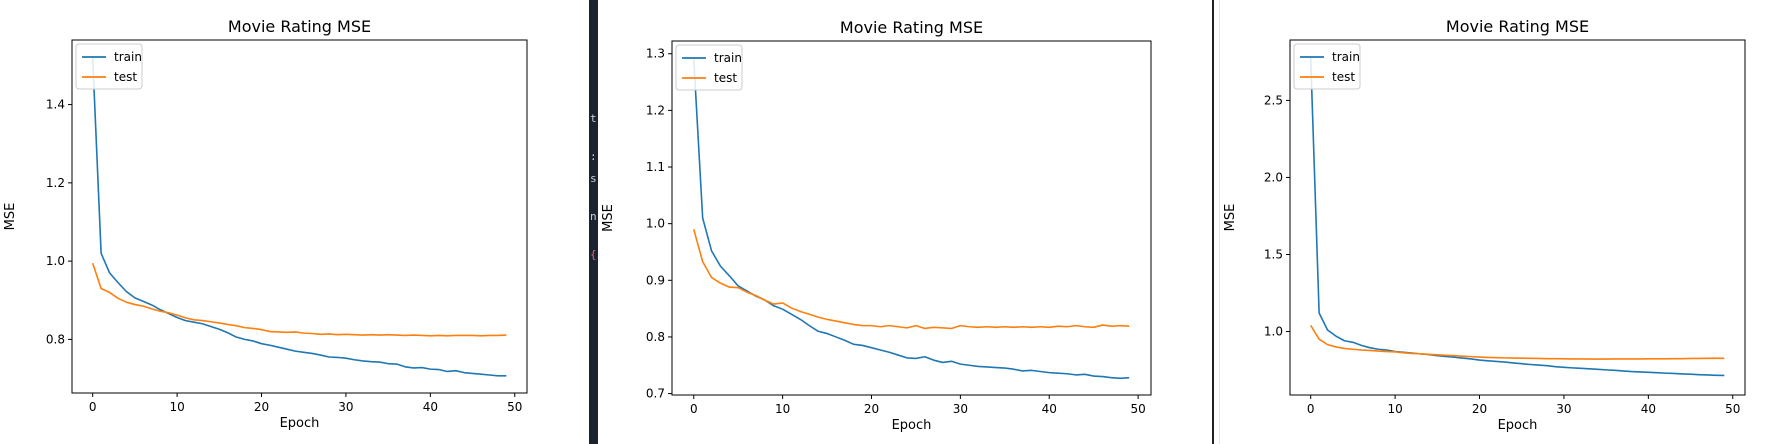 This screenshot has height=444, width=1787. Describe the element at coordinates (655, 54) in the screenshot. I see `y-tick-label: 1.3` at that location.